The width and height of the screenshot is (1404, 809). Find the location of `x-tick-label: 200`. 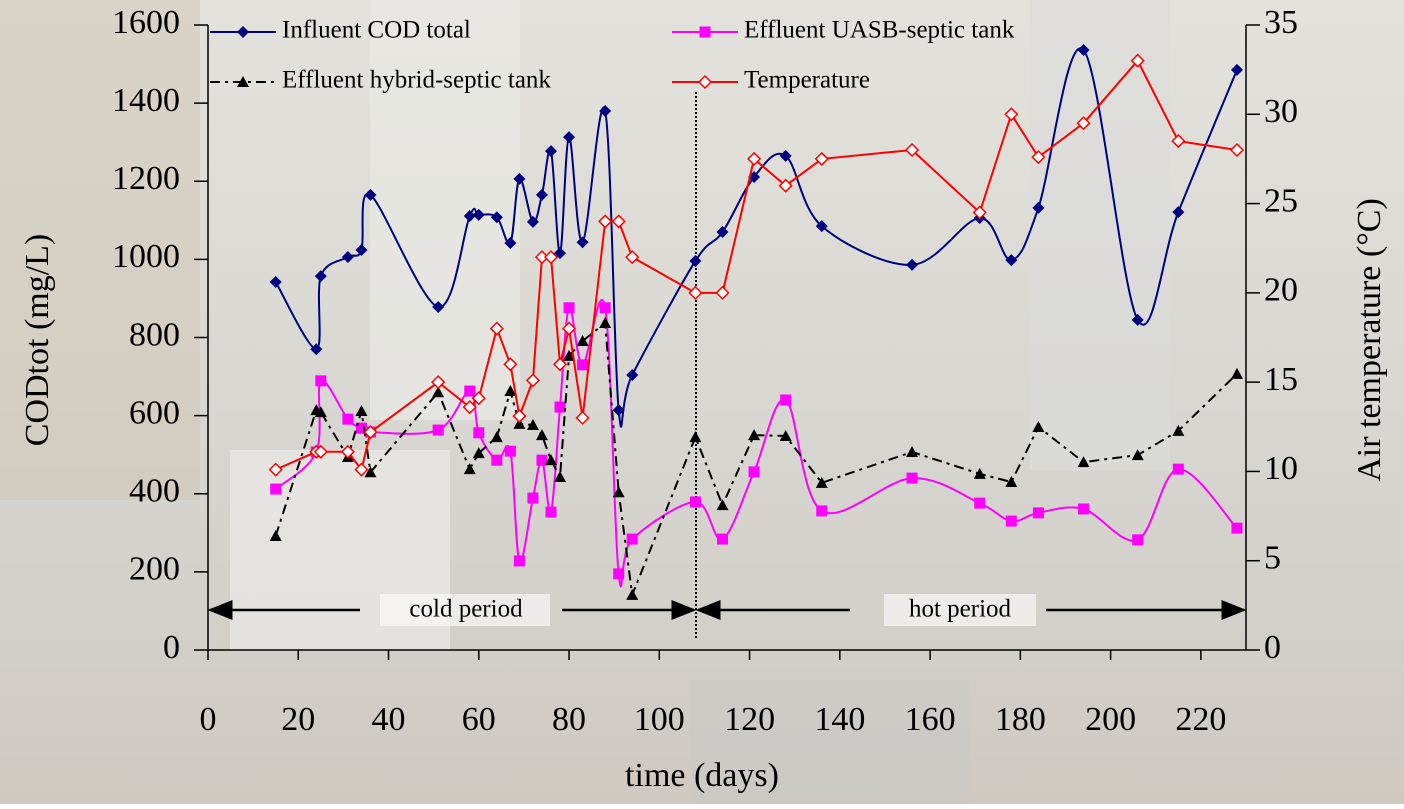

x-tick-label: 200 is located at coordinates (1110, 719).